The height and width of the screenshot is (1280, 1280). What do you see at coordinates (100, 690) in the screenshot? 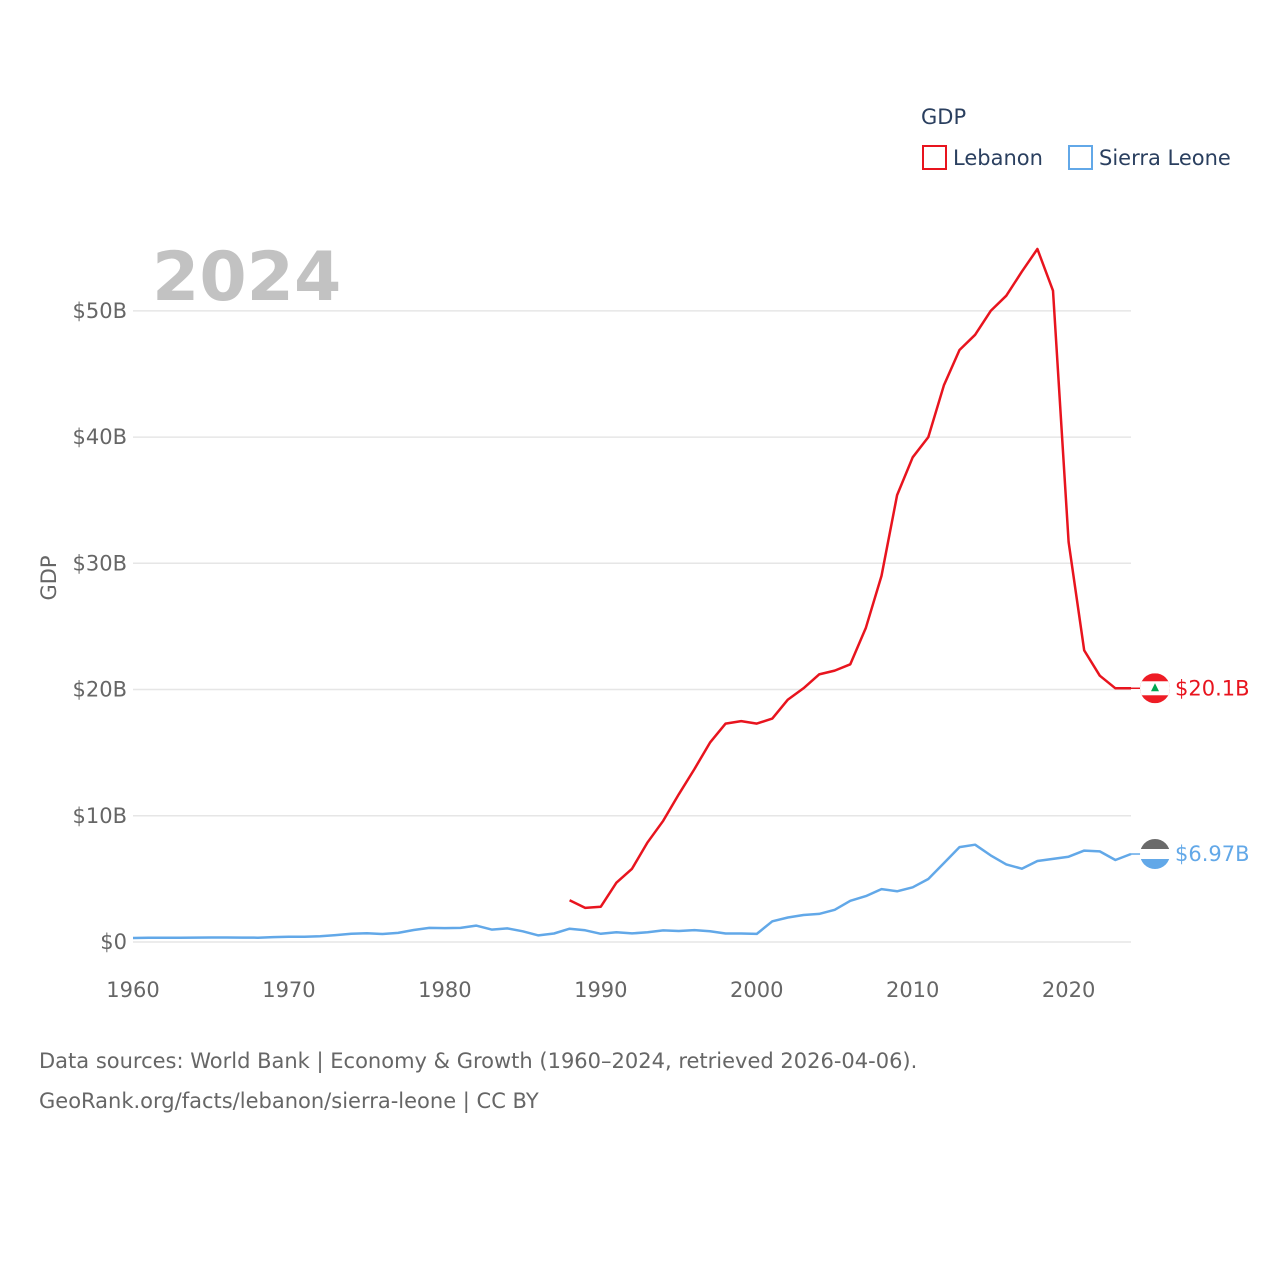
I see `y-tick-label: $20B` at bounding box center [100, 690].